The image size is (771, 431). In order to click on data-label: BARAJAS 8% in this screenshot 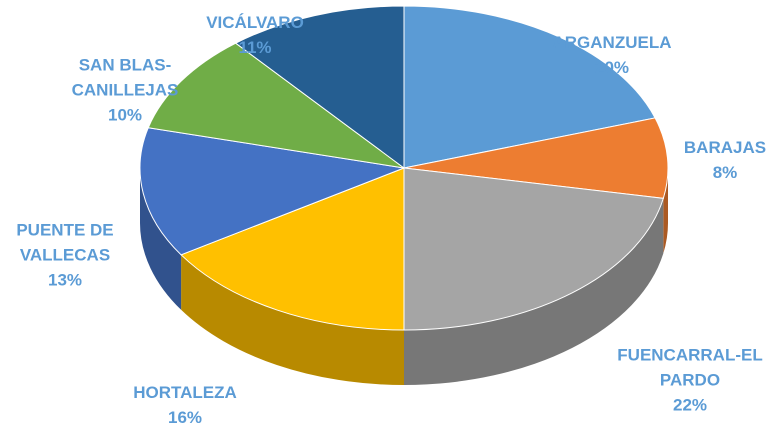, I will do `click(725, 160)`.